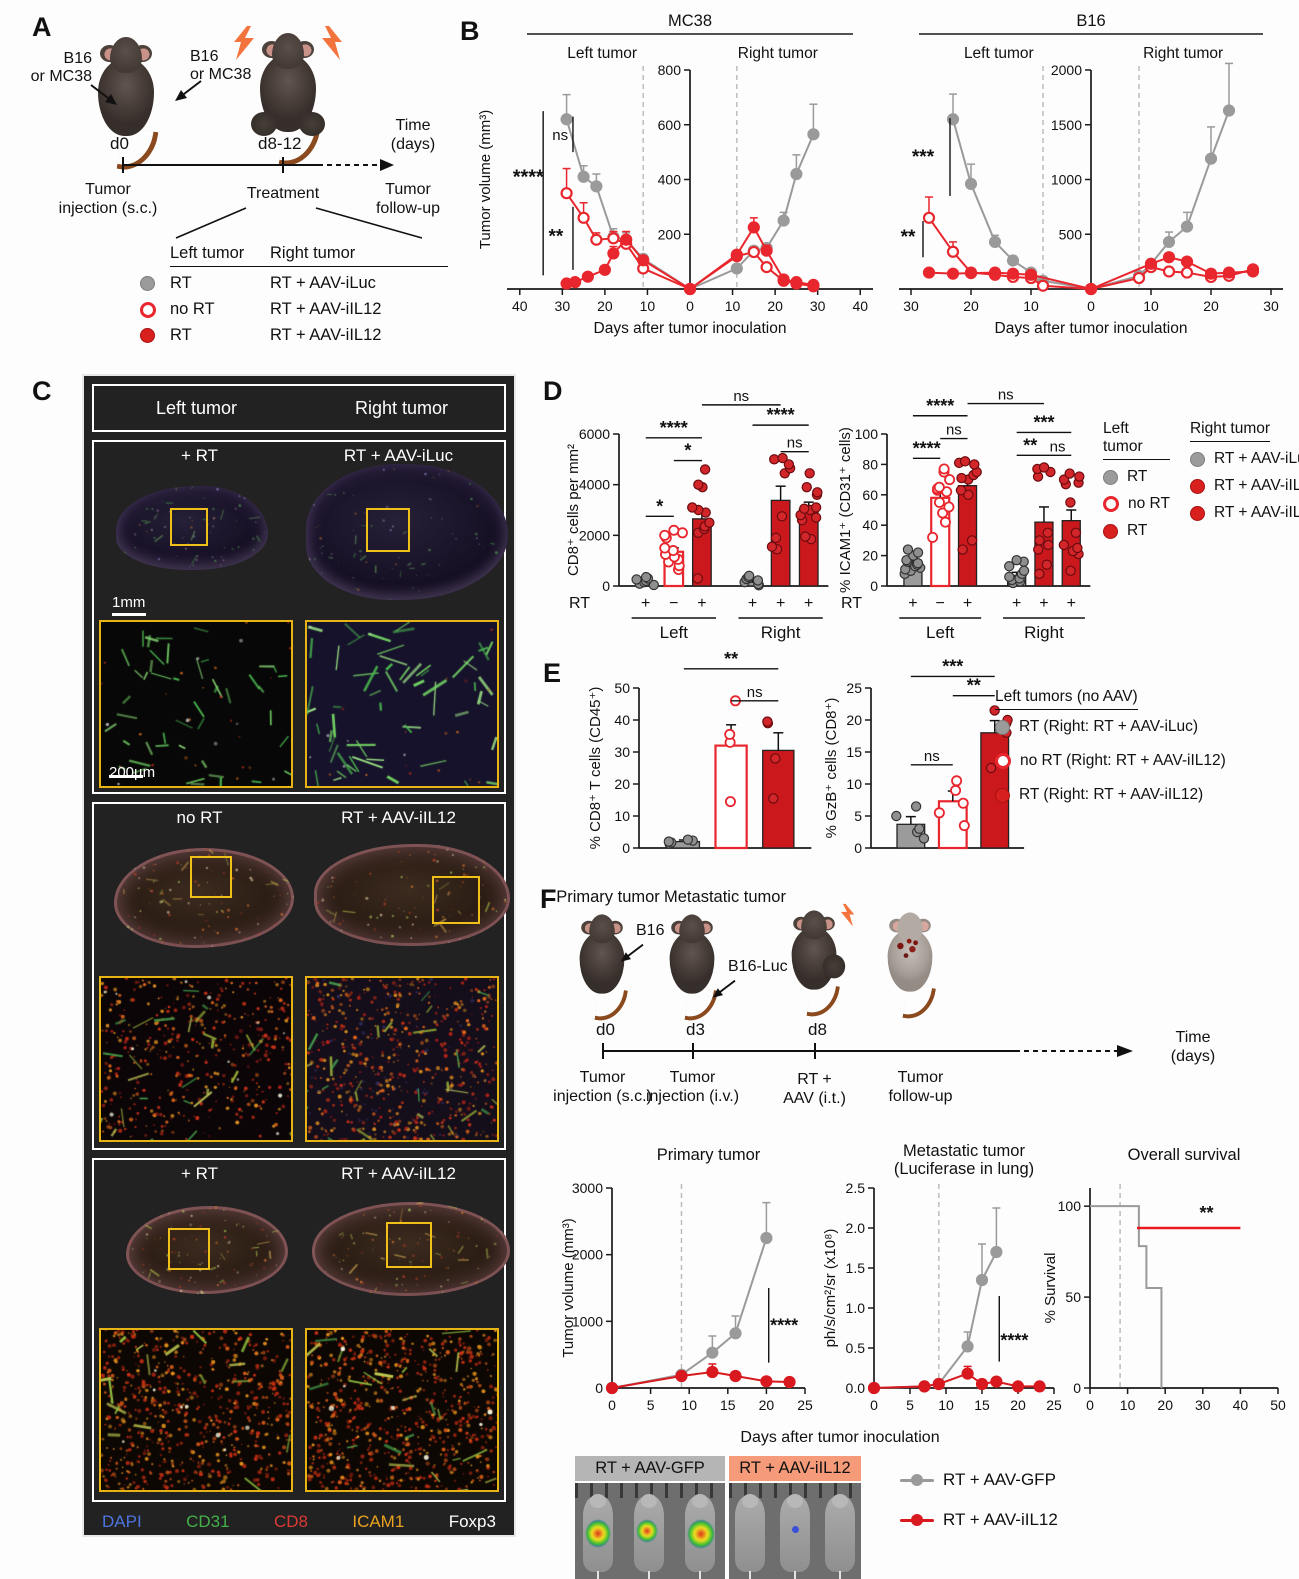 The height and width of the screenshot is (1579, 1299). I want to click on svg-text: (Luciferase in lung), so click(964, 1169).